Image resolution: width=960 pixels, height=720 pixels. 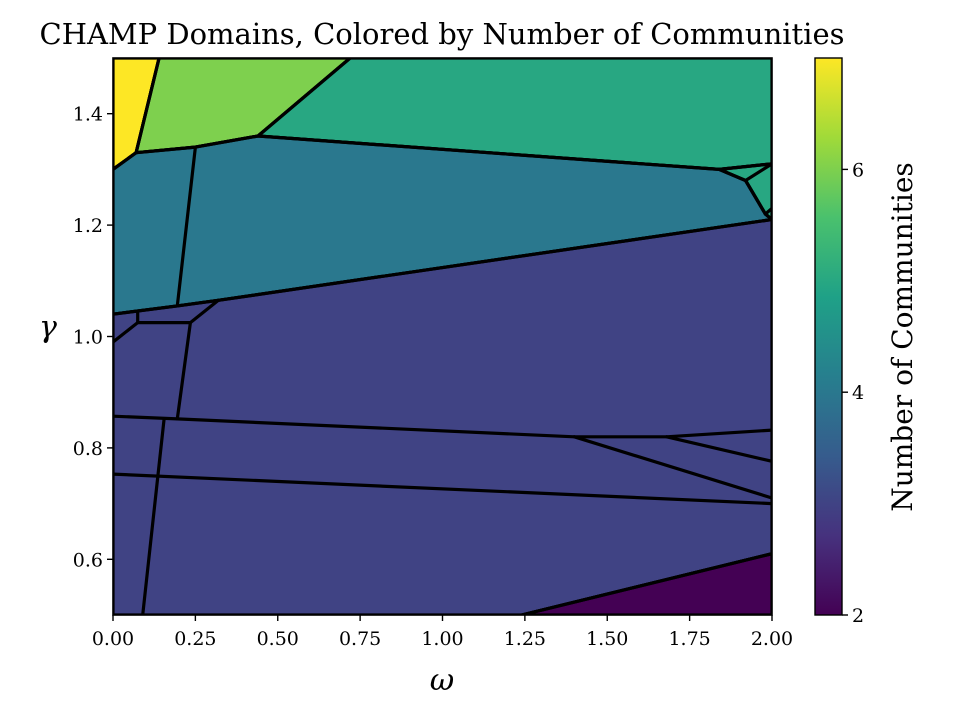 What do you see at coordinates (772, 639) in the screenshot?
I see `x-tick-label: 2.00` at bounding box center [772, 639].